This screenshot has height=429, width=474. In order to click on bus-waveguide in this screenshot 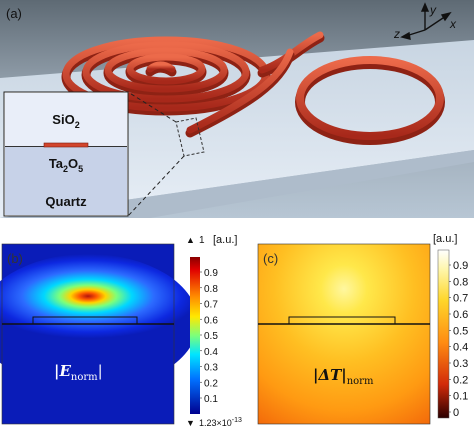, I will do `click(240, 93)`.